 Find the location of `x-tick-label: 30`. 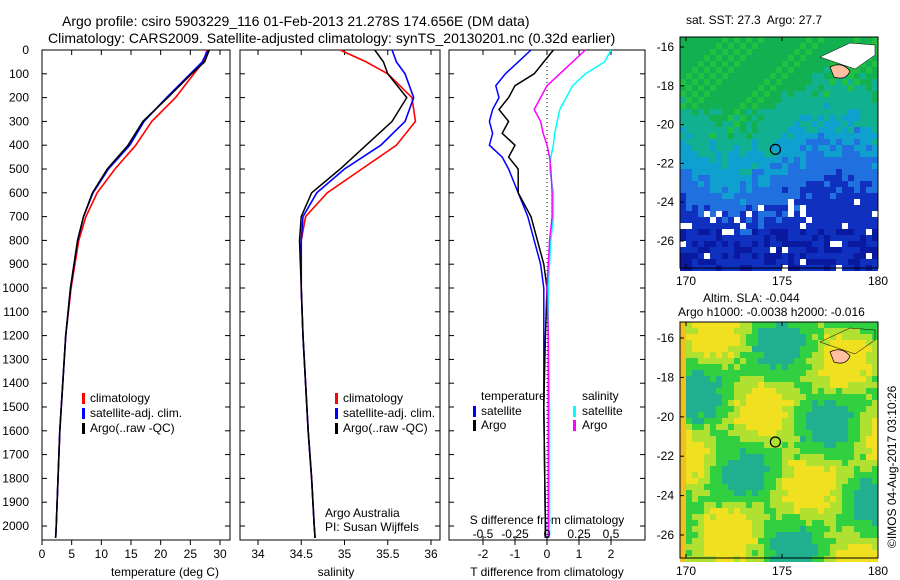

x-tick-label: 30 is located at coordinates (220, 554).